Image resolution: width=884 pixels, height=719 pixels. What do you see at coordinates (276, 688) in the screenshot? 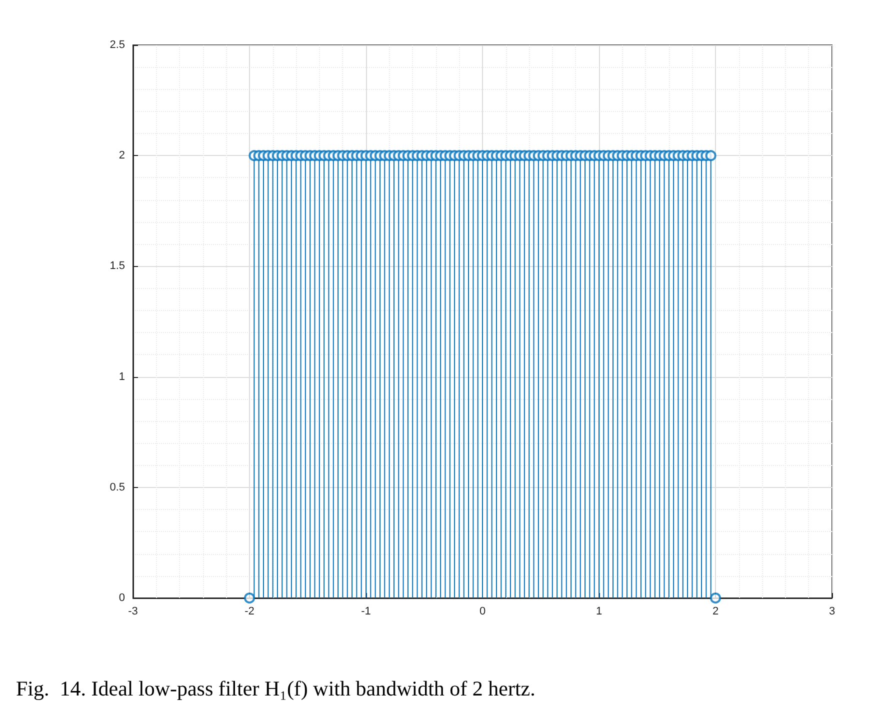
I see `caption: Fig. 14. Ideal low-pass filter H₁(f) with bandwidth of 2 hertz.` at bounding box center [276, 688].